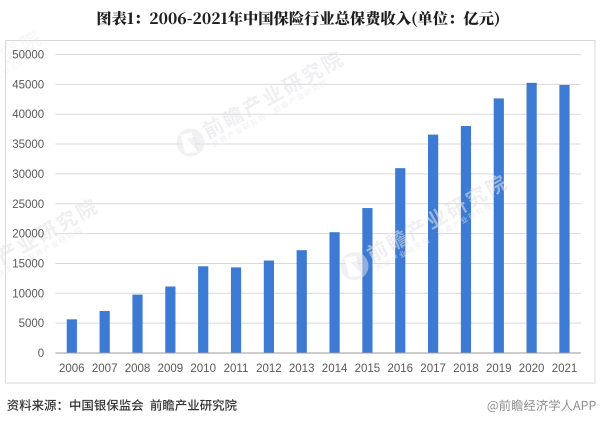 The height and width of the screenshot is (429, 600). I want to click on svg-text: 15000, so click(28, 265).